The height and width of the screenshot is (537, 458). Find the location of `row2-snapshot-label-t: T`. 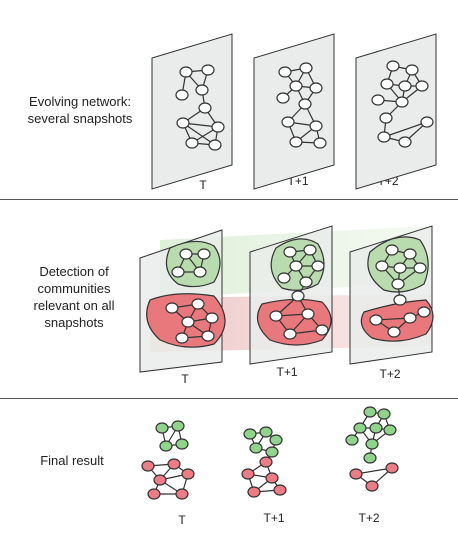

row2-snapshot-label-t: T is located at coordinates (185, 379).